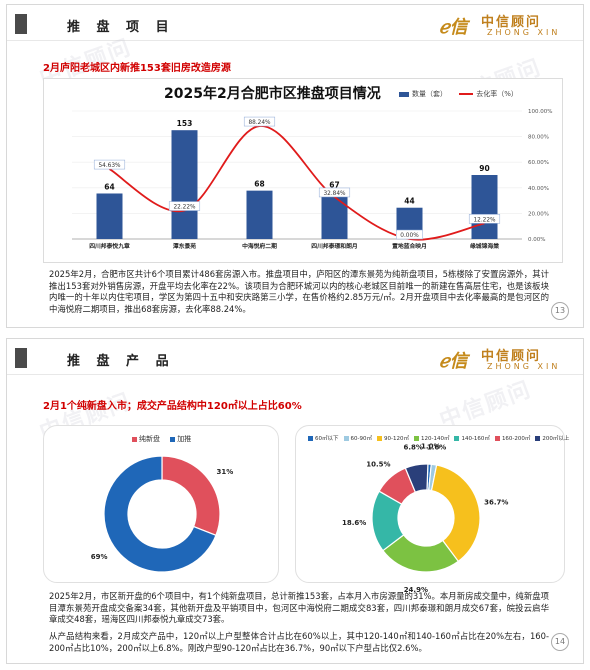  Describe the element at coordinates (484, 246) in the screenshot. I see `x-tick-label: 缘城锦海棠` at that location.